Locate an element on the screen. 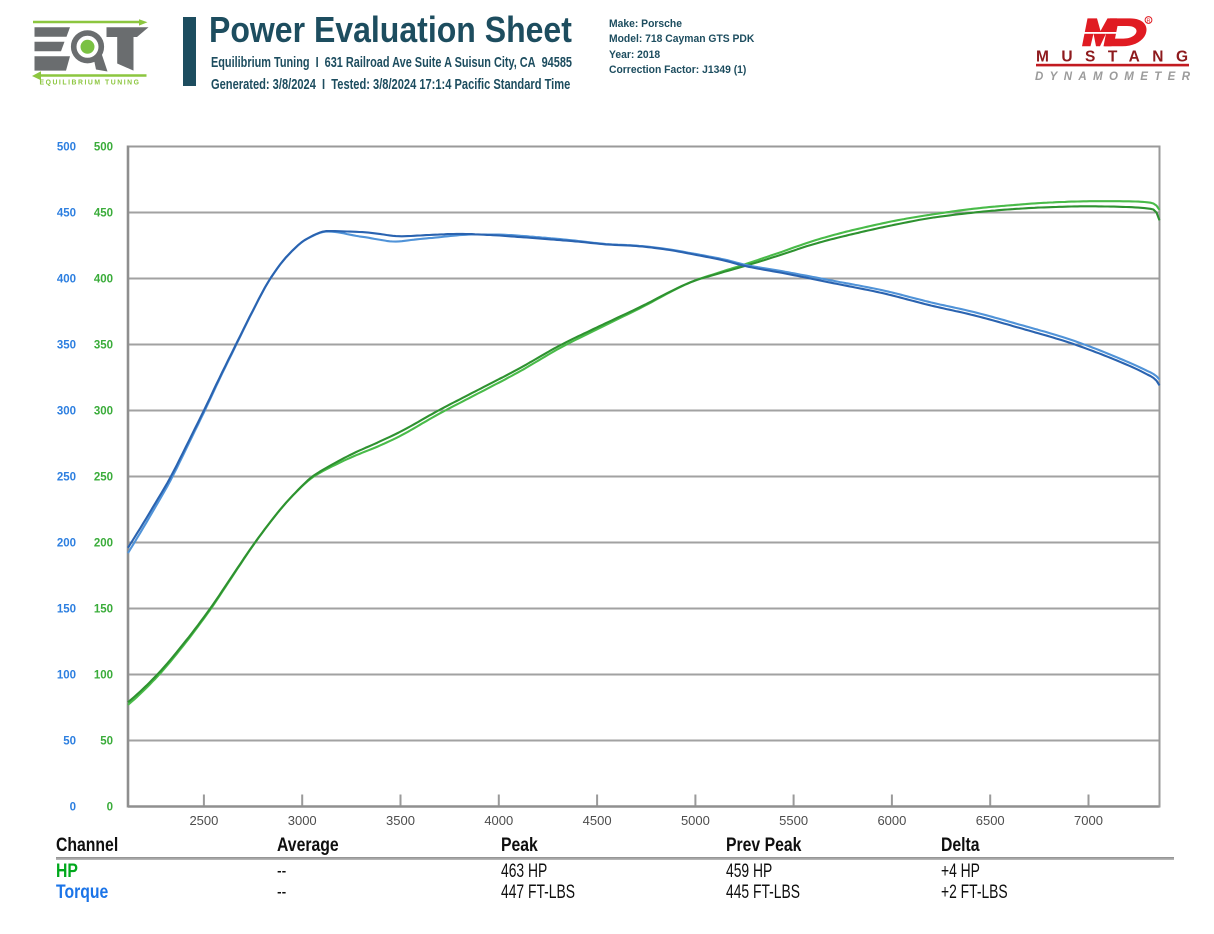  svg-text: 5000 is located at coordinates (695, 820).